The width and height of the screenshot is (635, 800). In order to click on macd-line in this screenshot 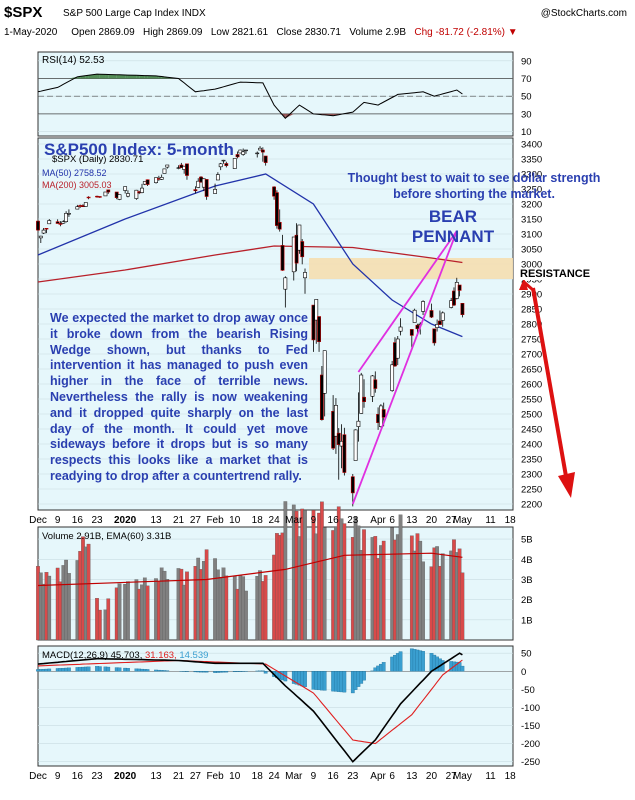, I will do `click(250, 707)`.